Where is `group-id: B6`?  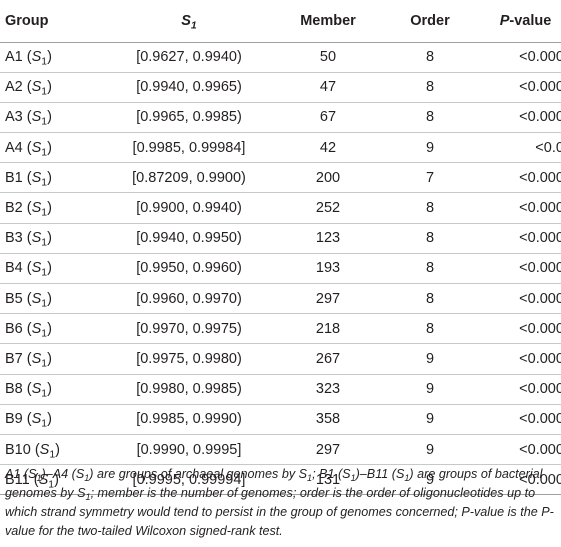 group-id: B6 is located at coordinates (14, 328).